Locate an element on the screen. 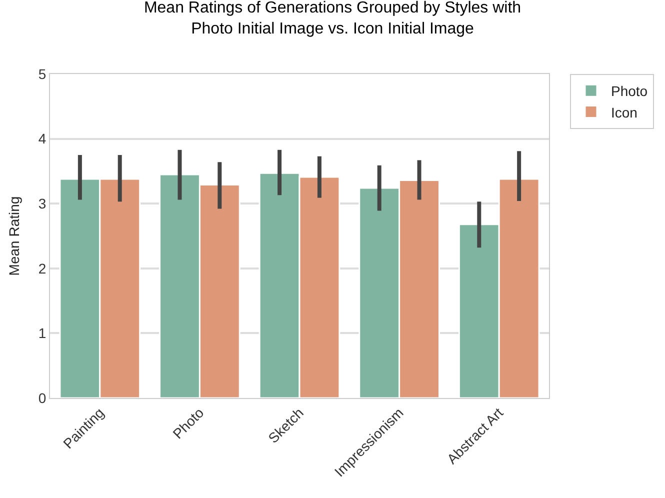  y-tick-label: 0 is located at coordinates (42, 398).